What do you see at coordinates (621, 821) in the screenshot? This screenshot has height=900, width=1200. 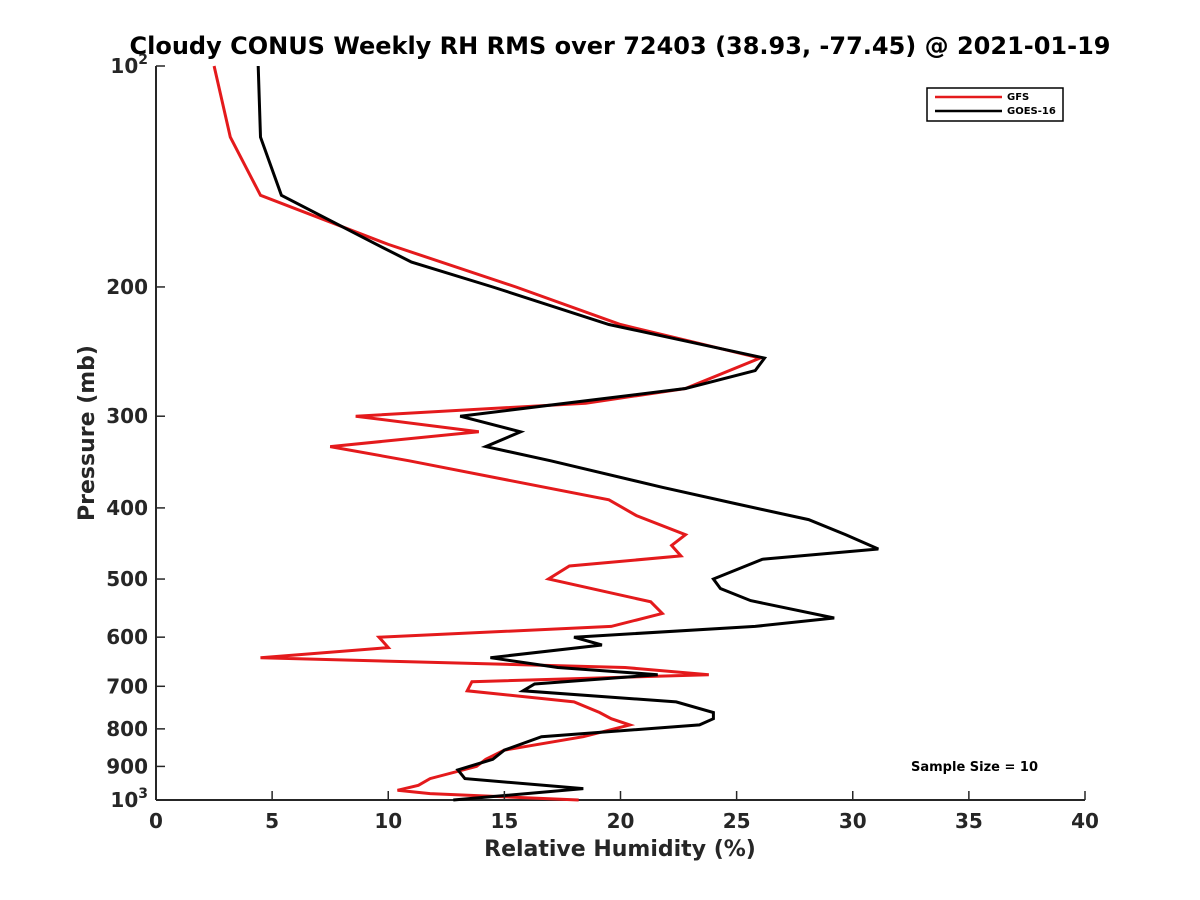 I see `x-tick-label: 20` at bounding box center [621, 821].